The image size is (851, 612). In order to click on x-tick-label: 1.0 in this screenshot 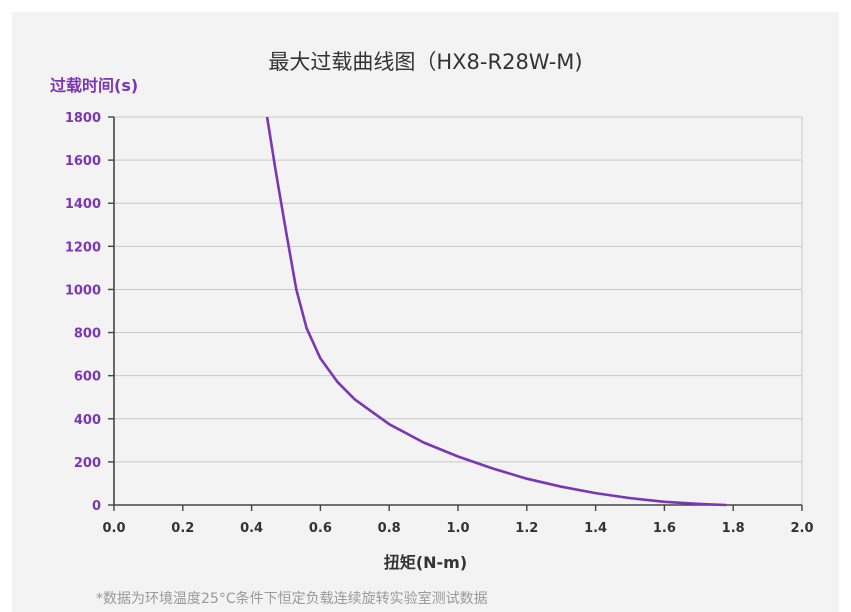, I will do `click(457, 528)`.